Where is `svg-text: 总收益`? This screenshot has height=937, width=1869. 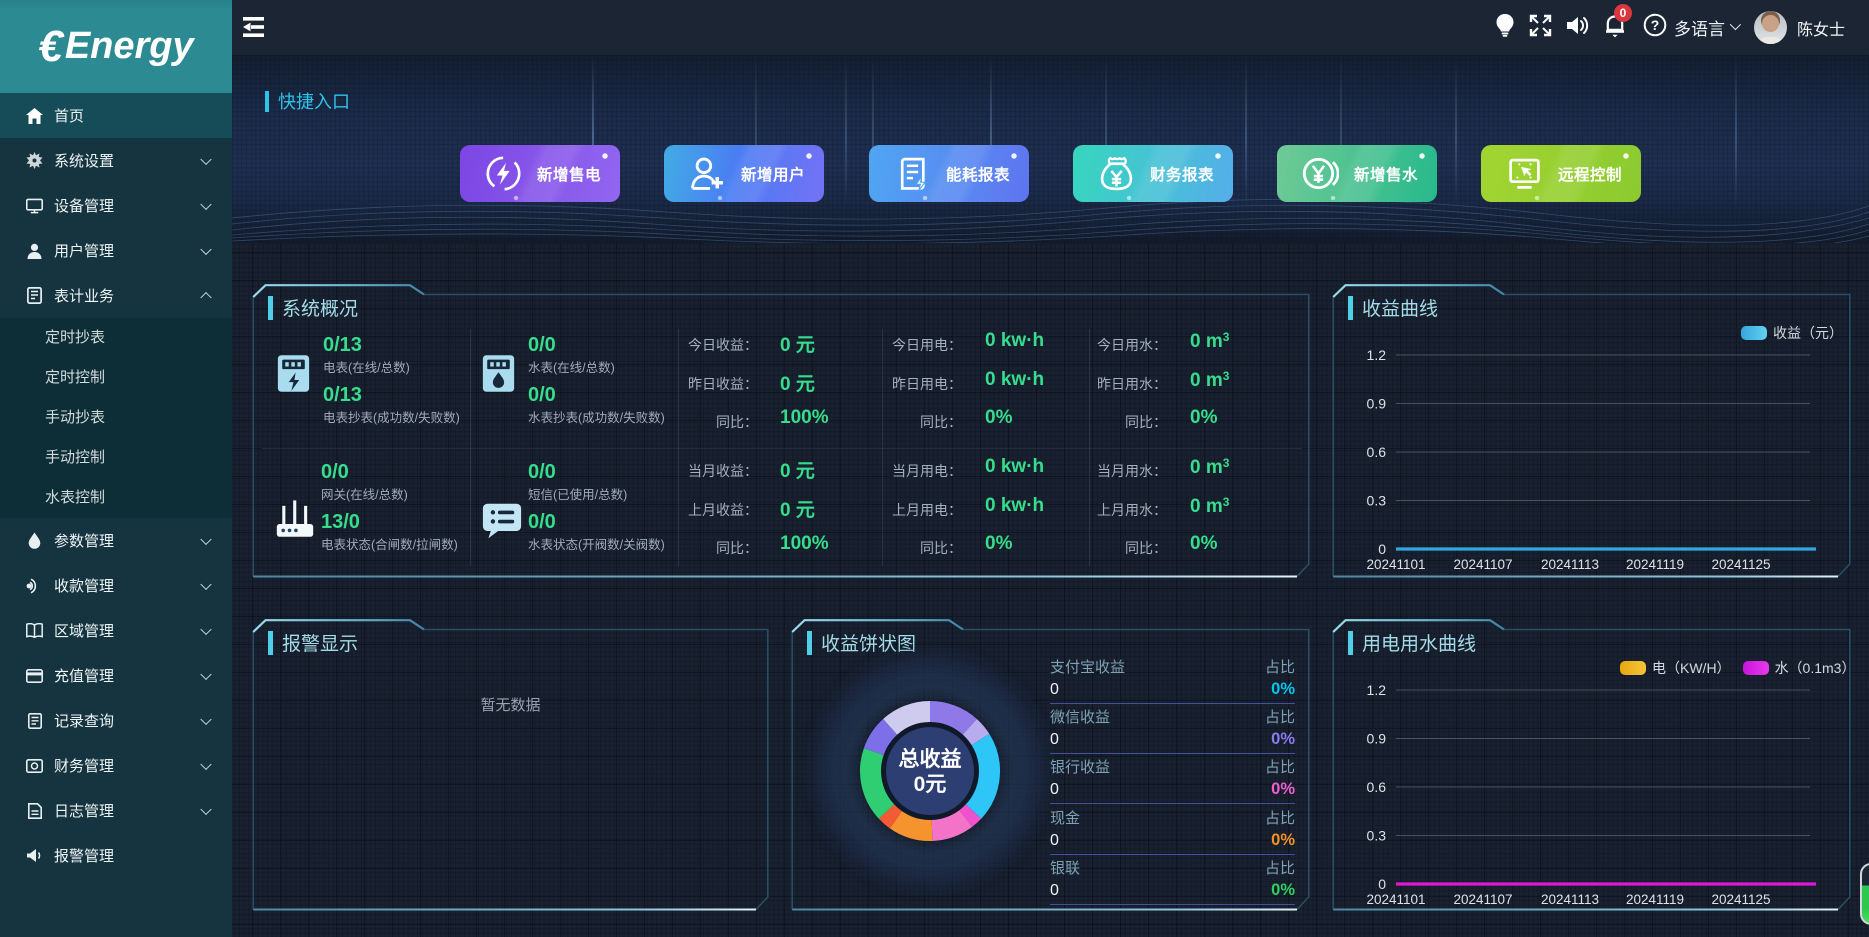 svg-text: 总收益 is located at coordinates (930, 759).